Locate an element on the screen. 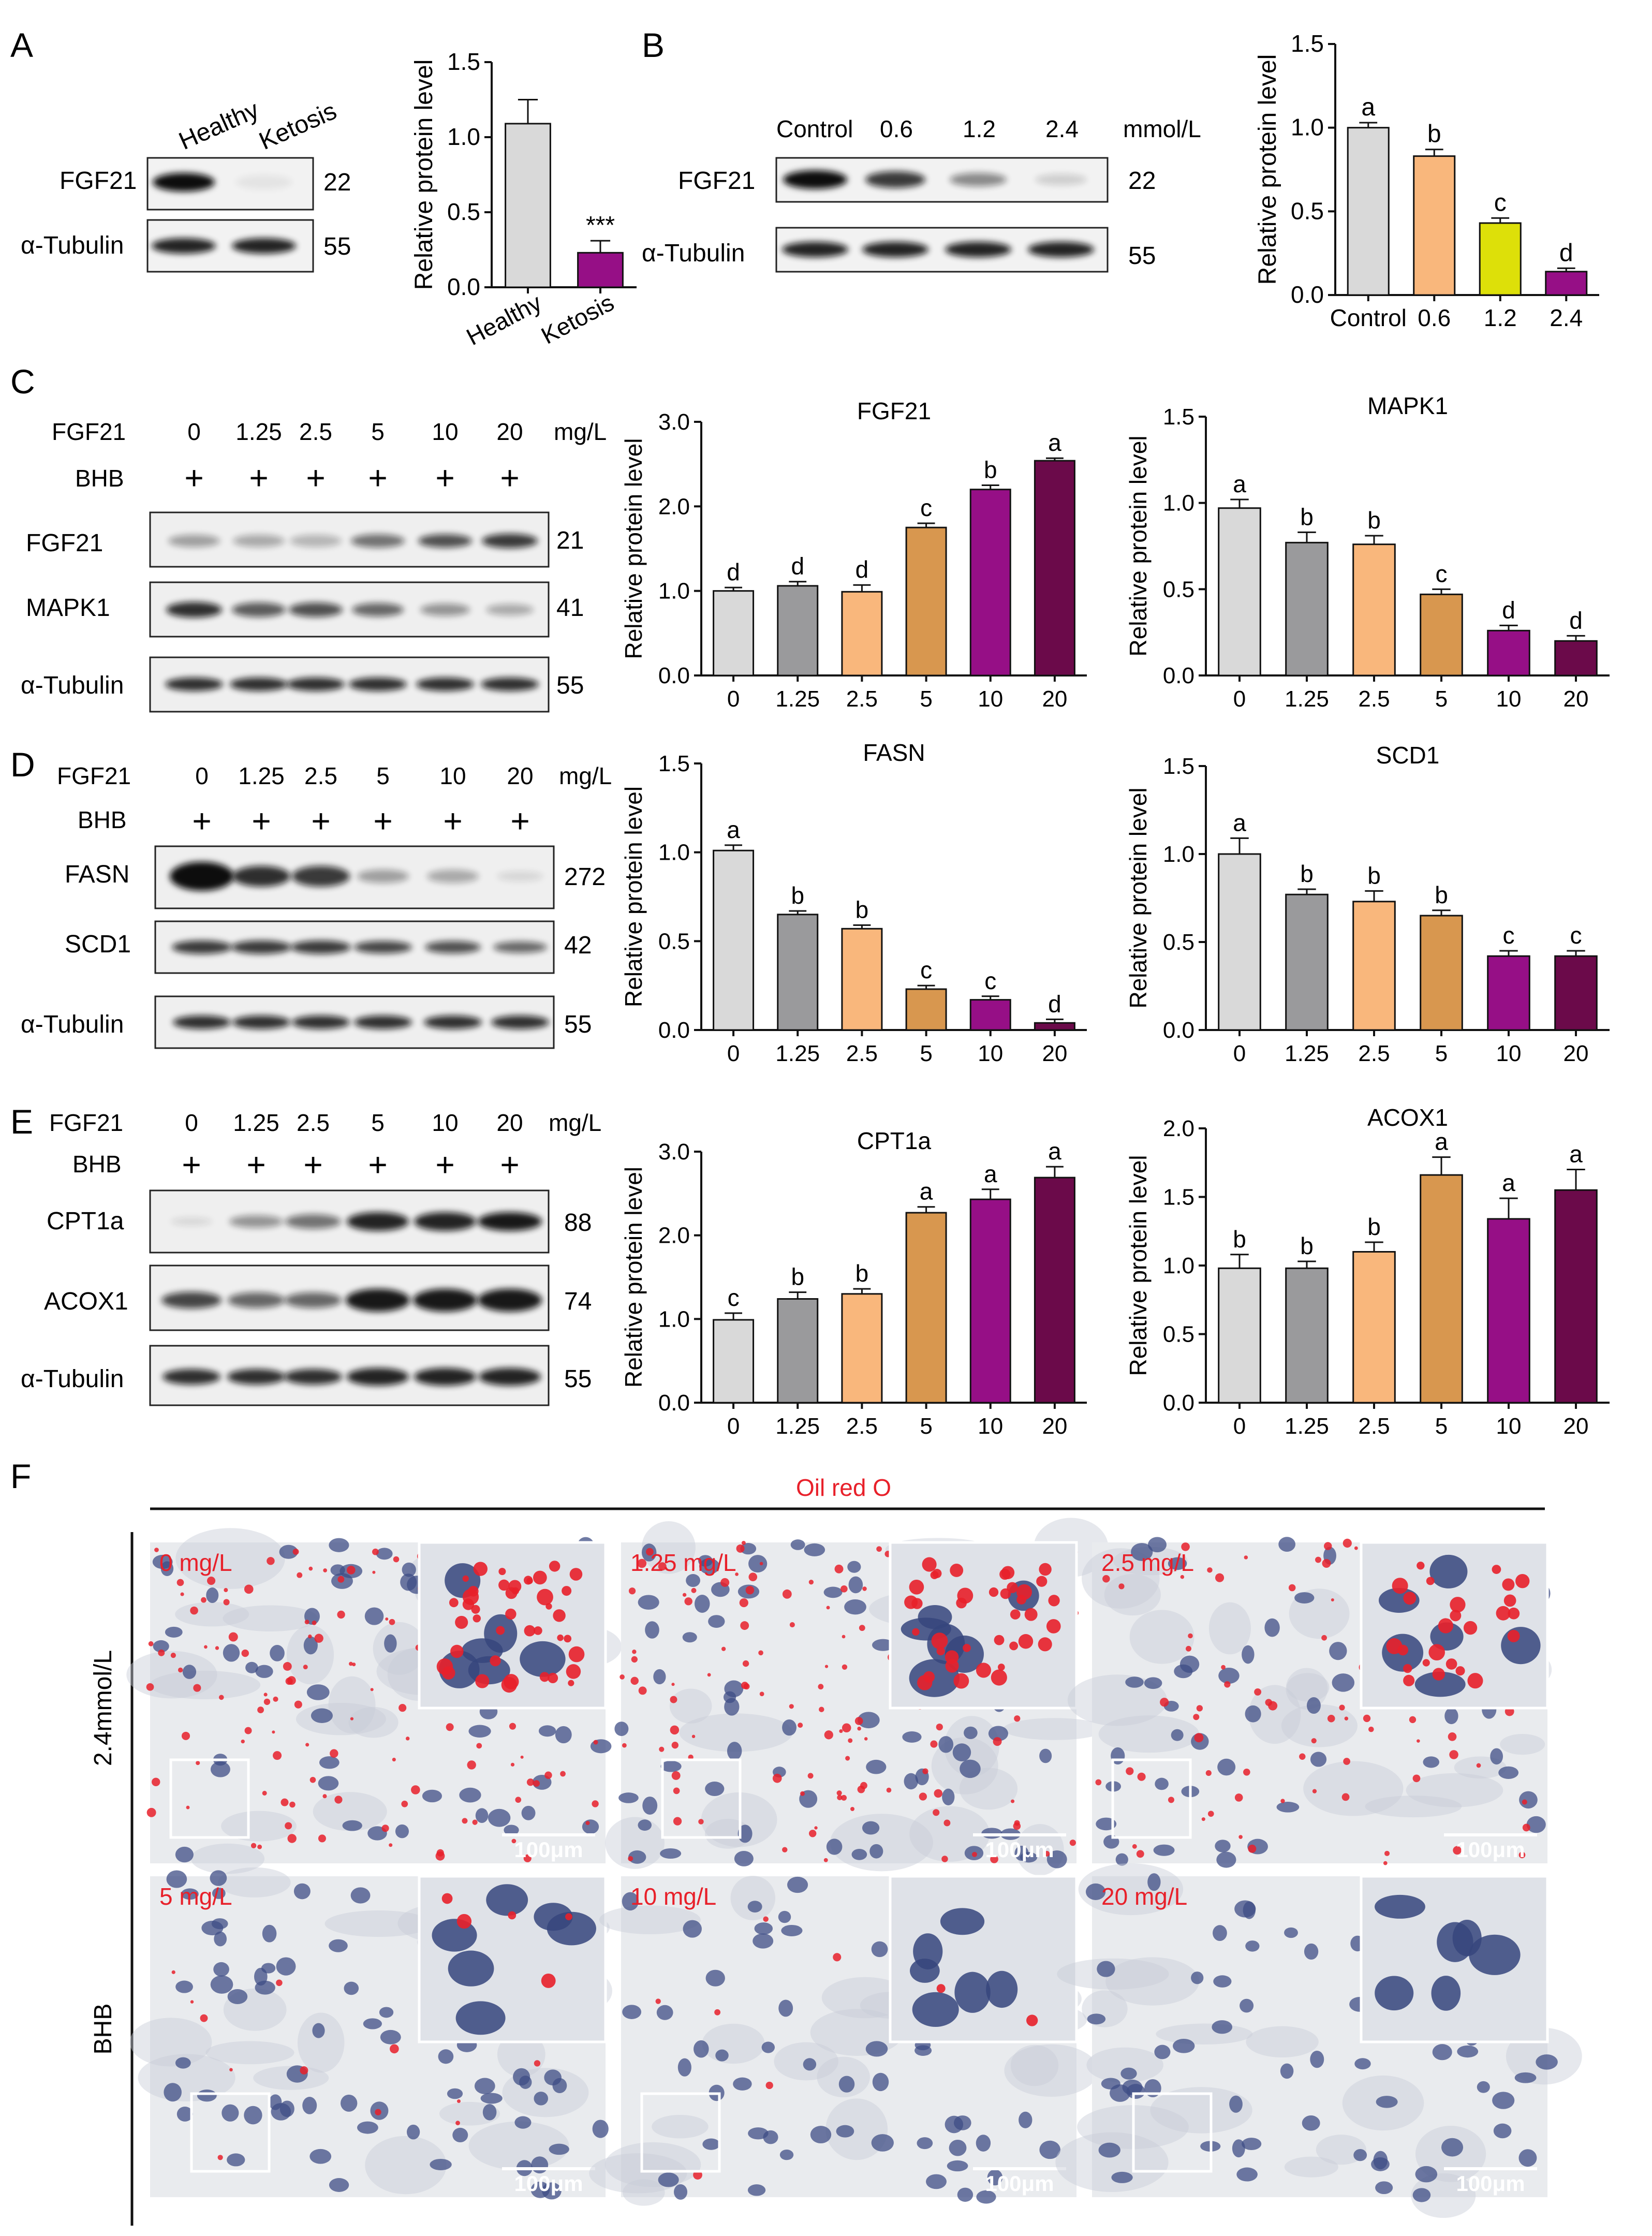 This screenshot has height=2236, width=1652. lane-label: 10 is located at coordinates (445, 1122).